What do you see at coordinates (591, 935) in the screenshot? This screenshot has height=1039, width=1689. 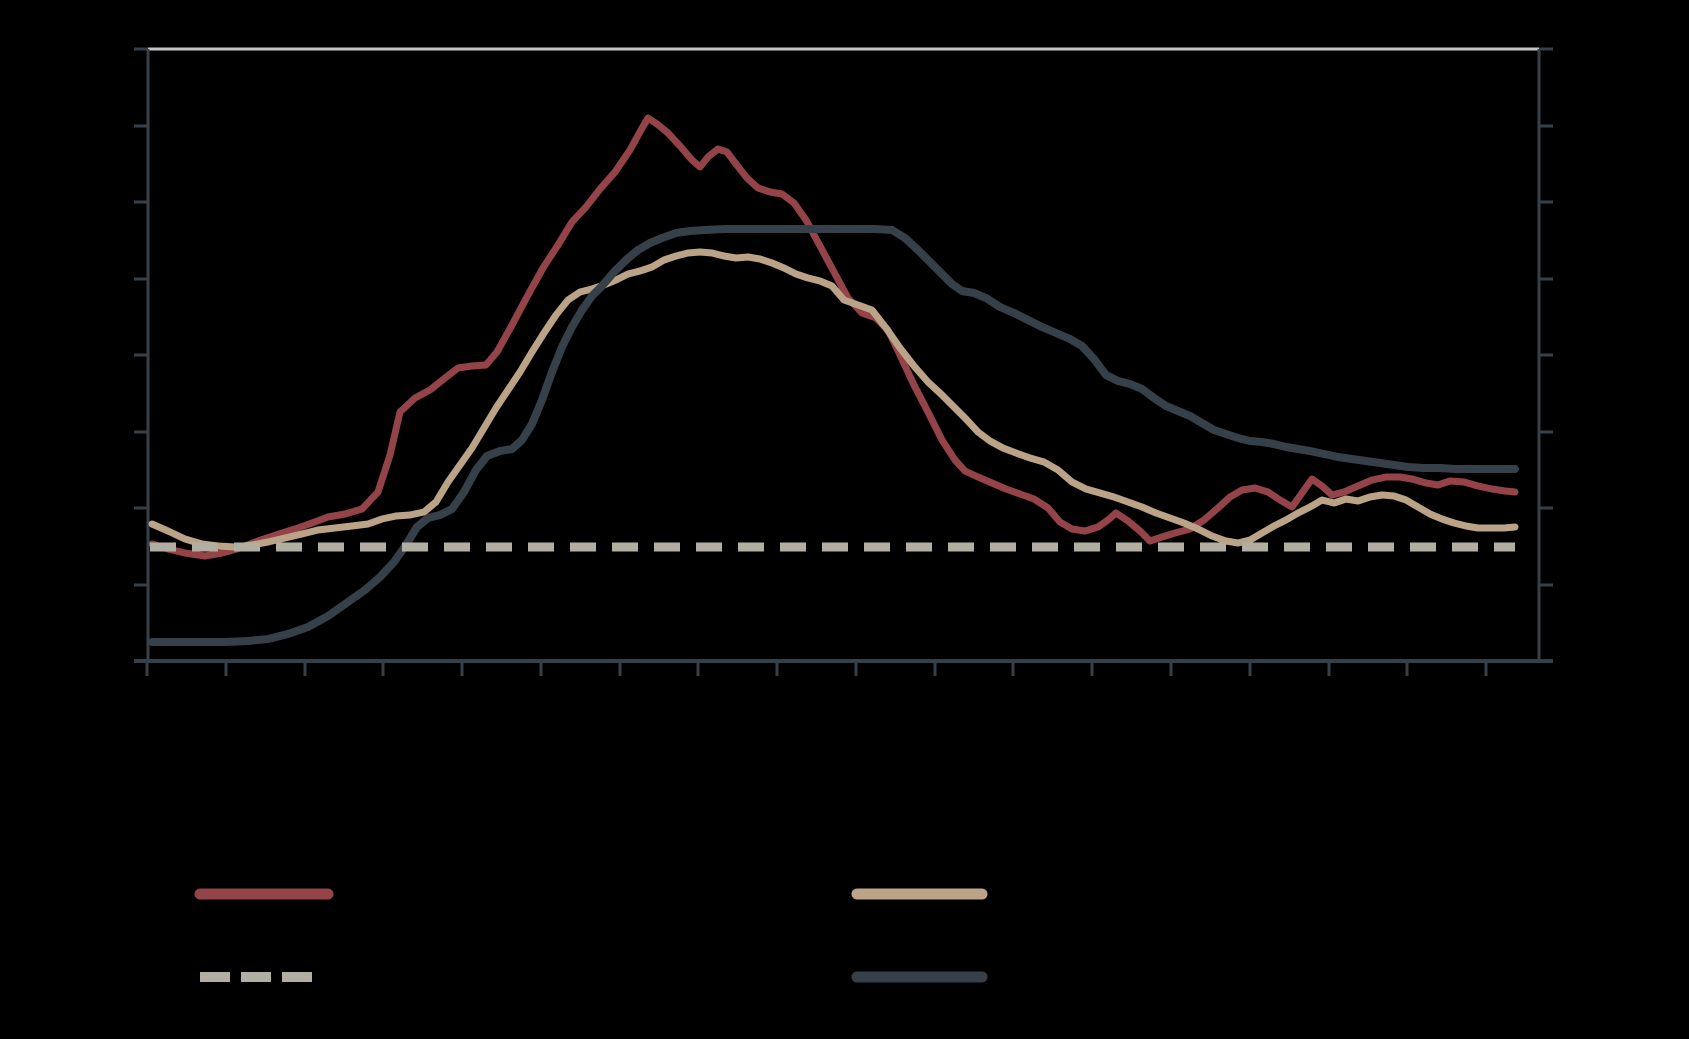 I see `legend` at bounding box center [591, 935].